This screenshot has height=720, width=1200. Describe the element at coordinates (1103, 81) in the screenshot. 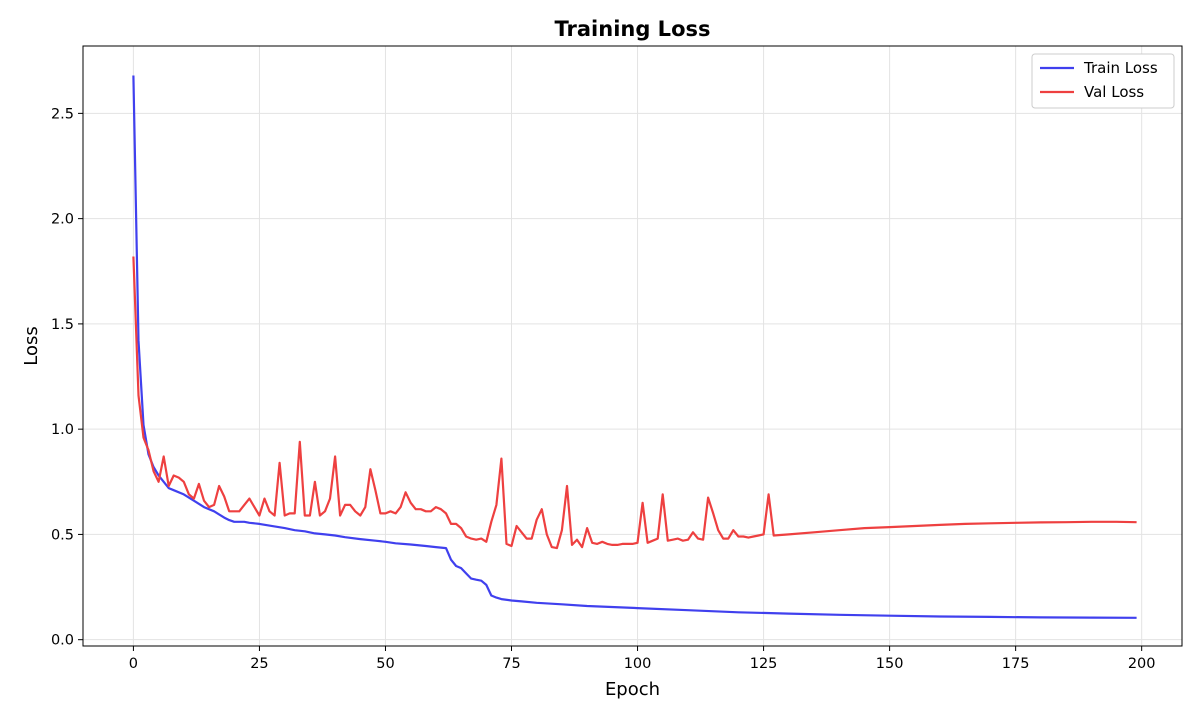

I see `legend: Train Loss Val Loss` at that location.